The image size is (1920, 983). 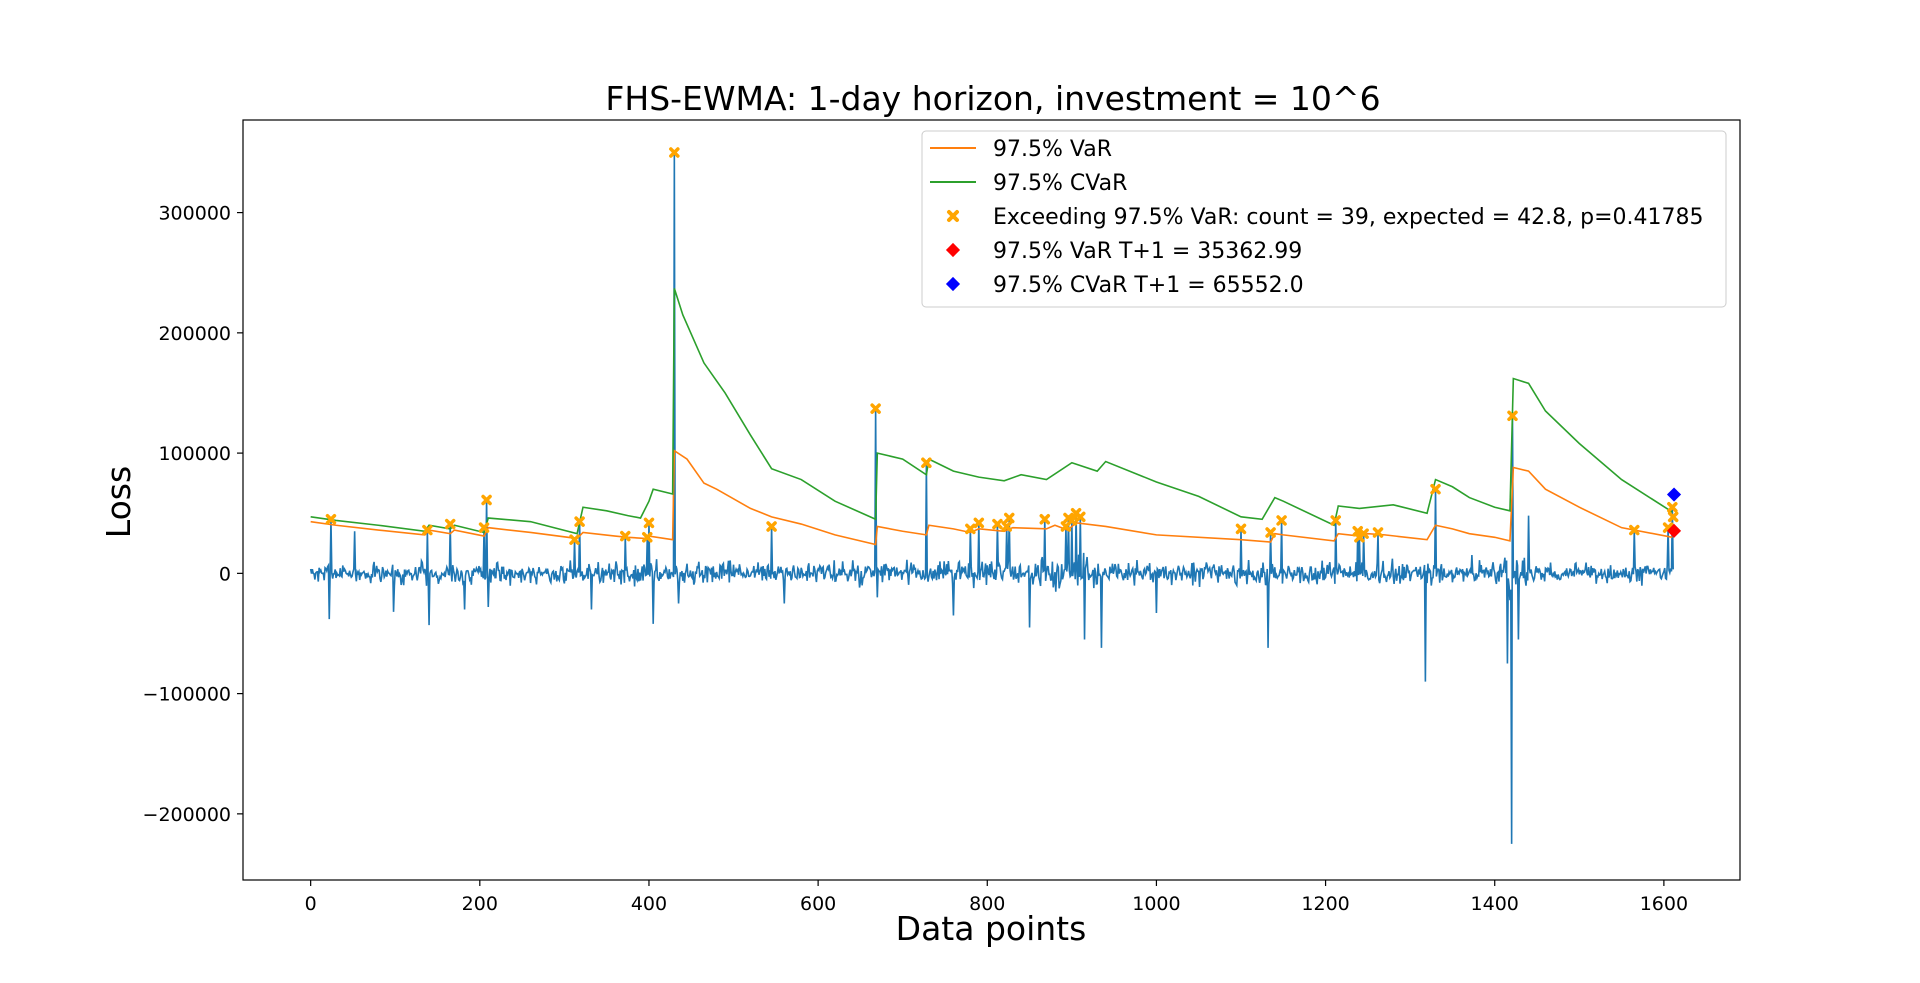 What do you see at coordinates (1148, 285) in the screenshot?
I see `legend-label-cvar-t1: 97.5% CVaR T+1 = 65552.0` at bounding box center [1148, 285].